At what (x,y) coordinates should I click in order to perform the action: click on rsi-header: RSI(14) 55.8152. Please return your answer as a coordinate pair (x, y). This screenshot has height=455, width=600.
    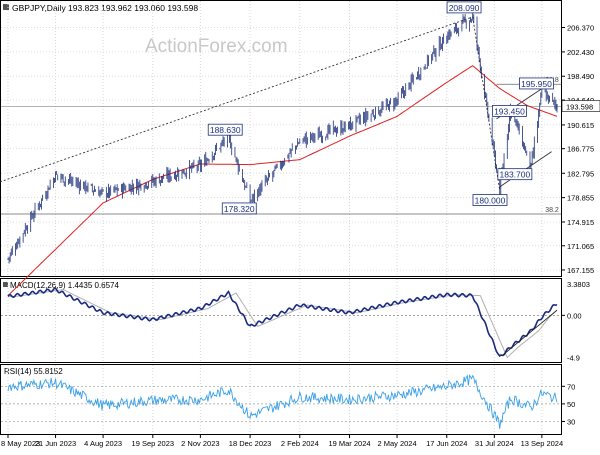
    Looking at the image, I should click on (33, 371).